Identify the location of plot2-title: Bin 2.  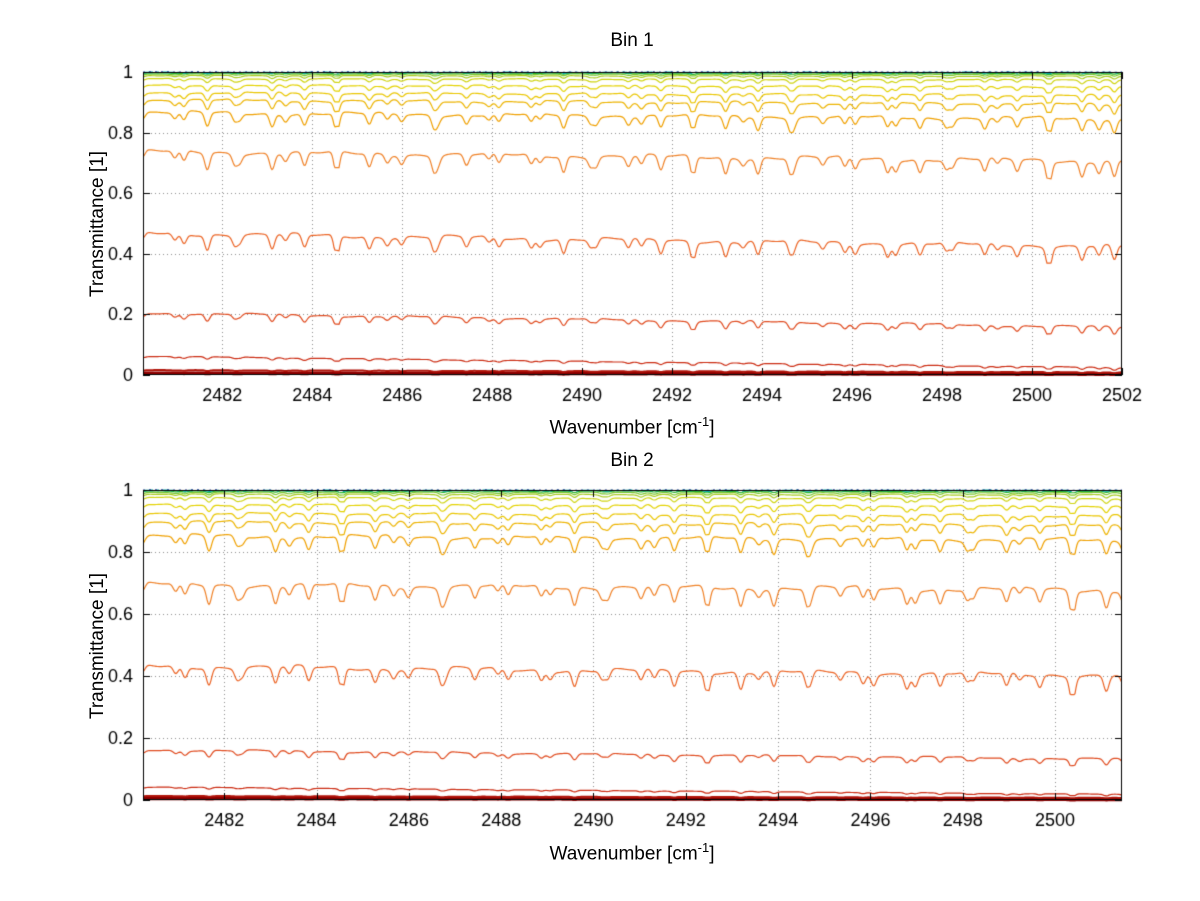
(632, 460).